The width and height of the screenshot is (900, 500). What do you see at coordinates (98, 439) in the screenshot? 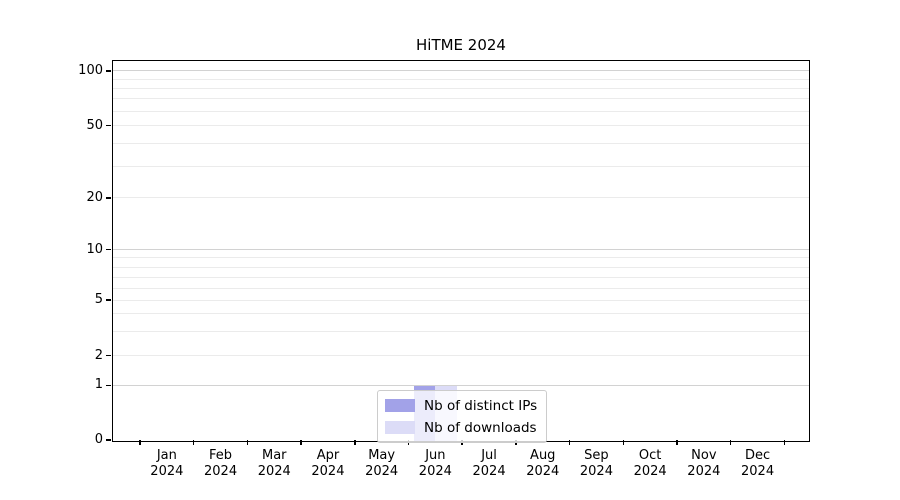
I see `y-tick-label-0: 0` at bounding box center [98, 439].